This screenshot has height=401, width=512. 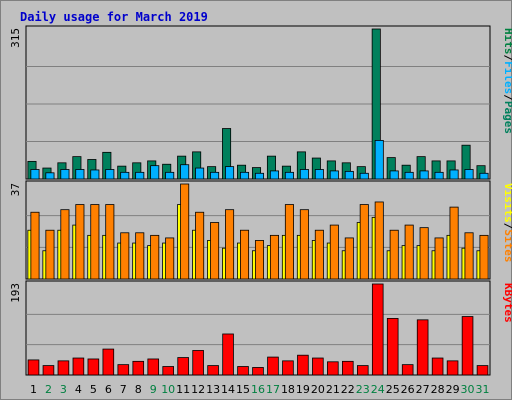 What do you see at coordinates (363, 389) in the screenshot?
I see `x-tick-day-23: 23` at bounding box center [363, 389].